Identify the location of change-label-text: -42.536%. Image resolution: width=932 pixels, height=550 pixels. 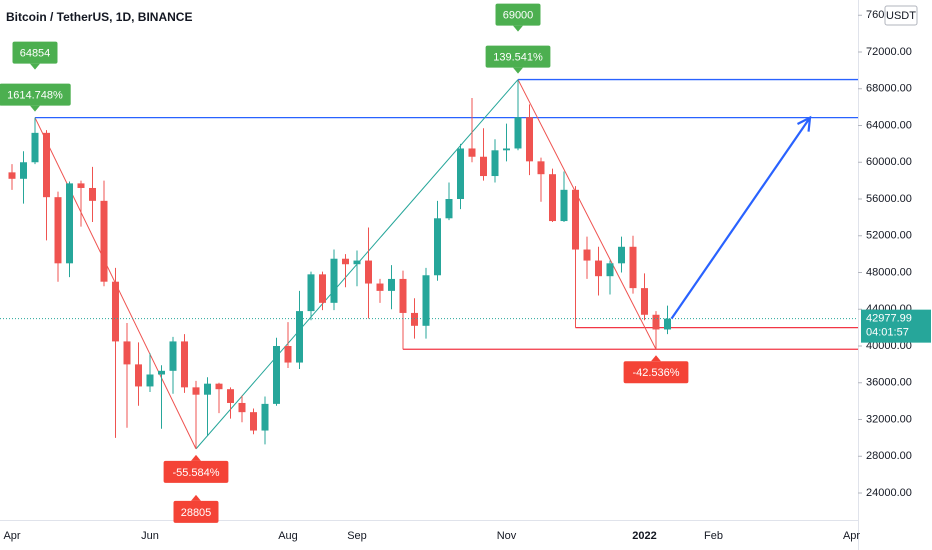
(655, 373).